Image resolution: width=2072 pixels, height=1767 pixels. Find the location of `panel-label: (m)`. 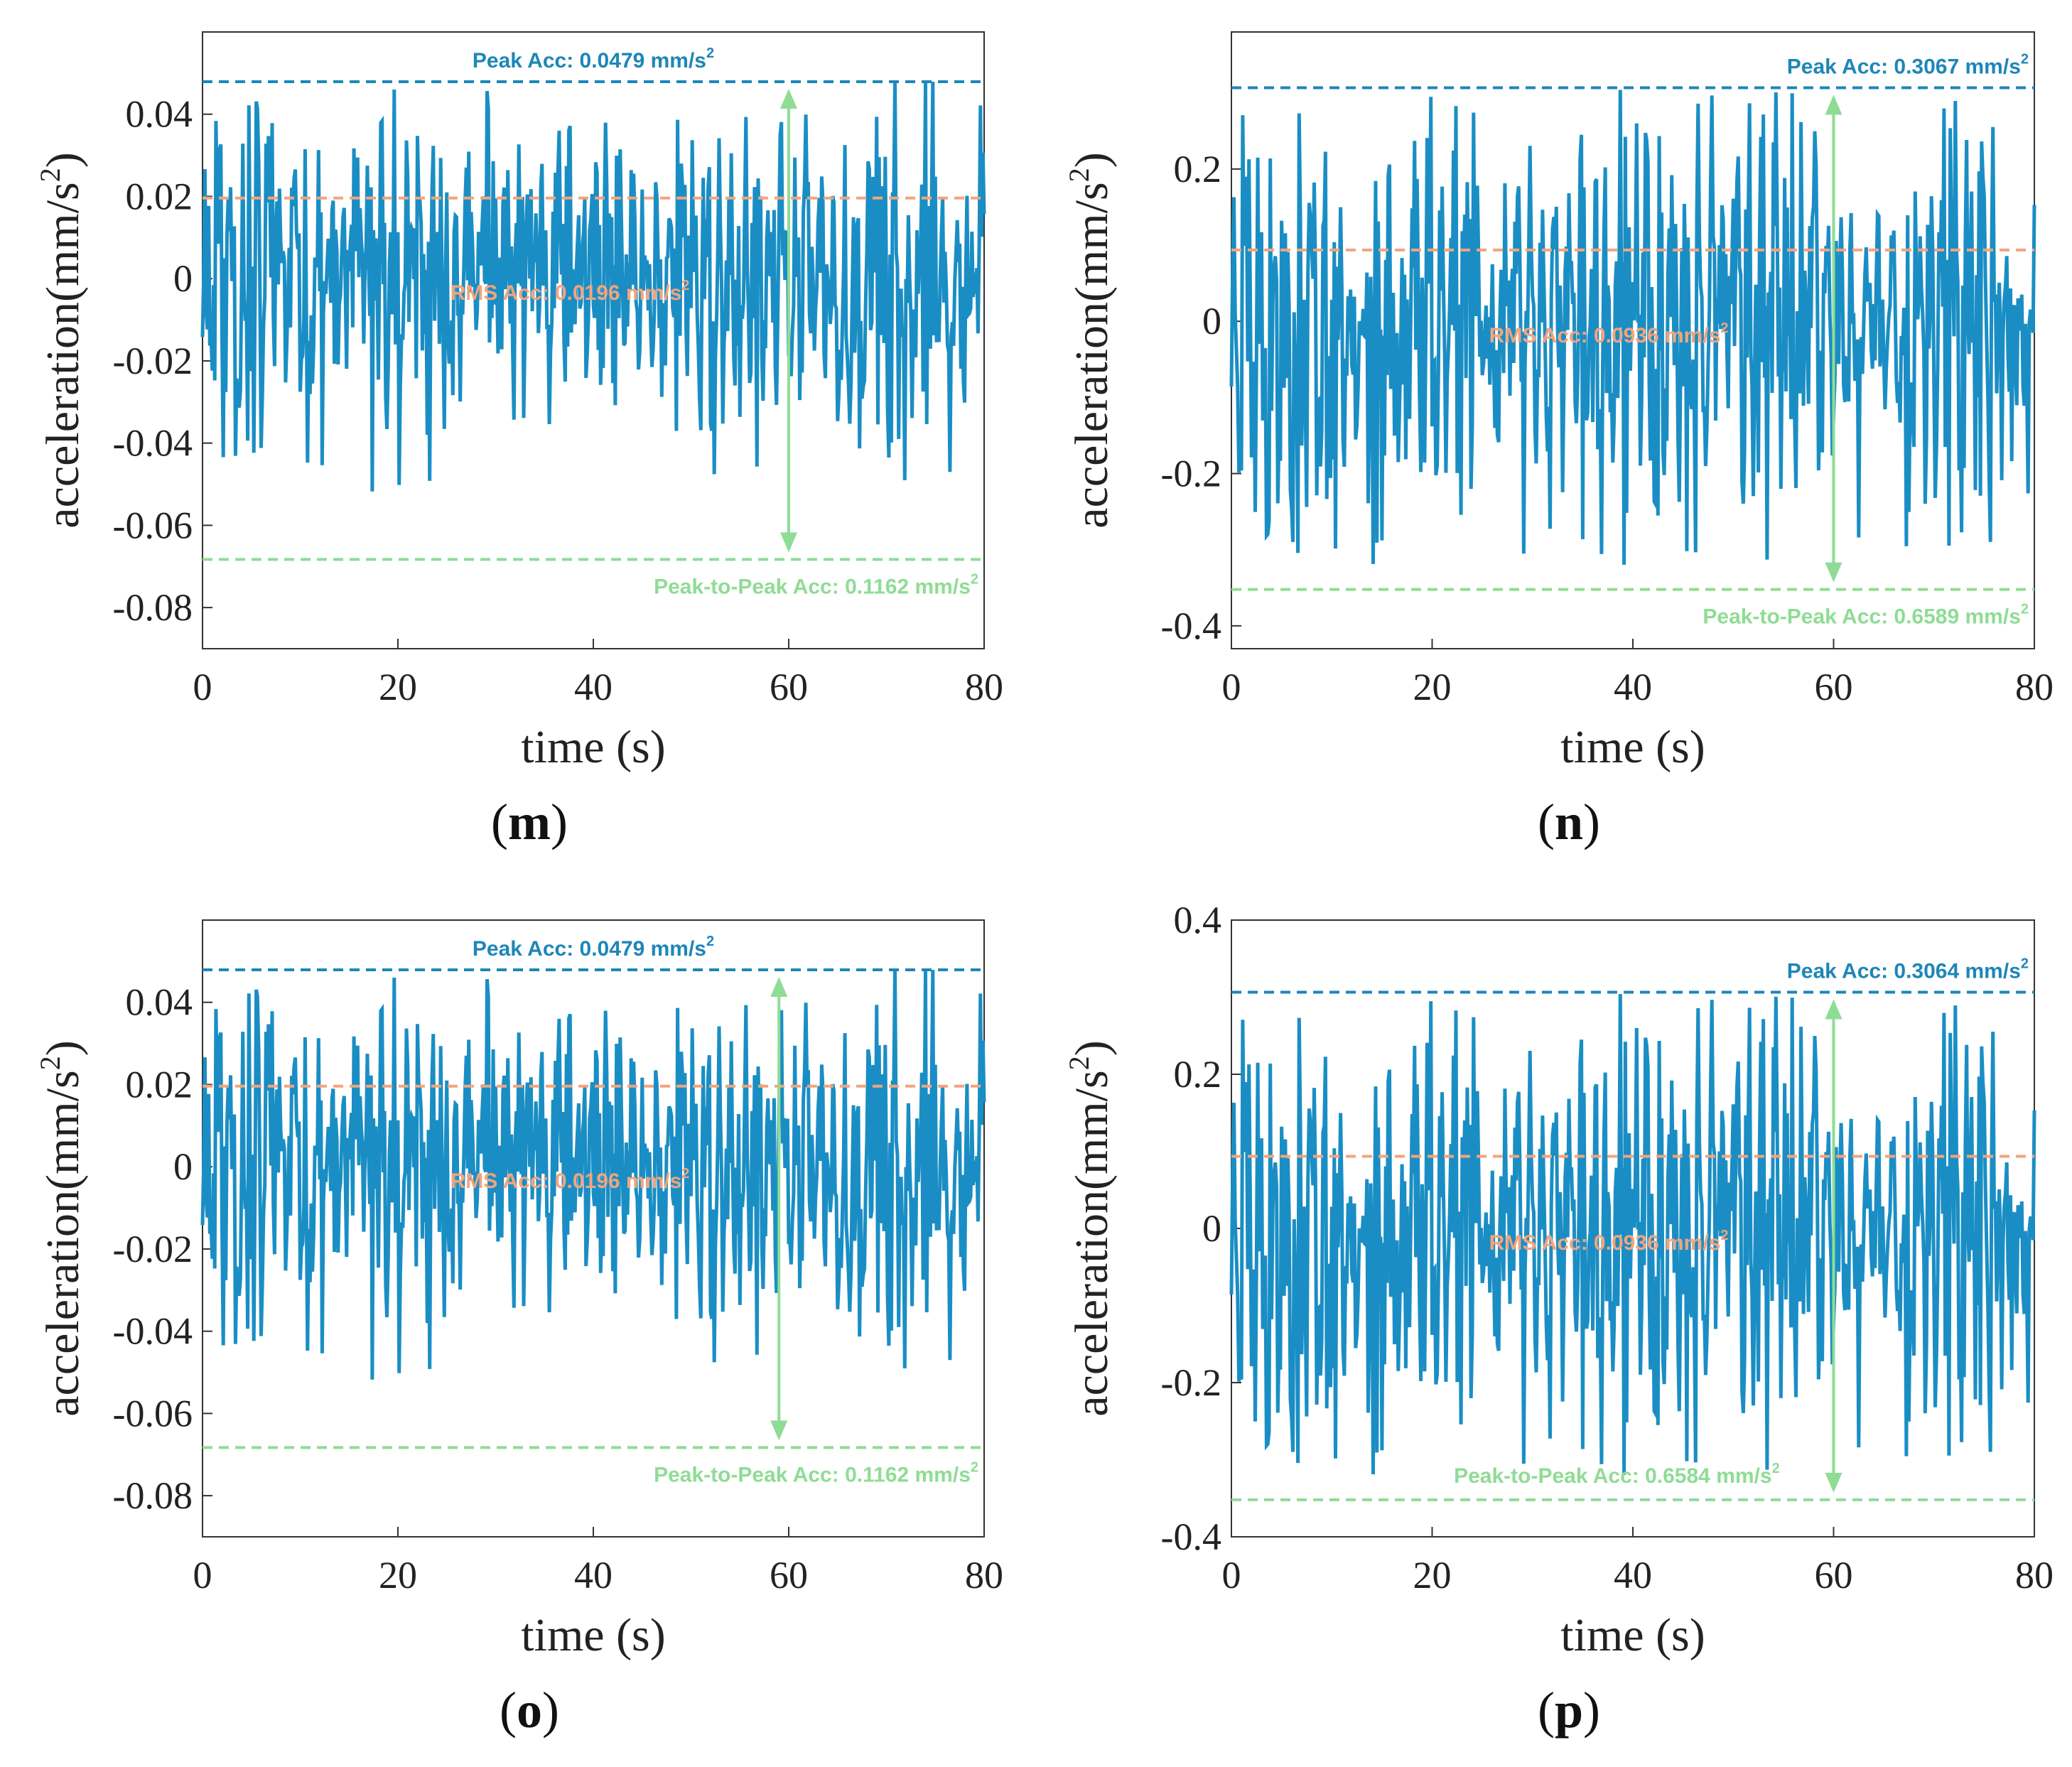

panel-label: (m) is located at coordinates (529, 822).